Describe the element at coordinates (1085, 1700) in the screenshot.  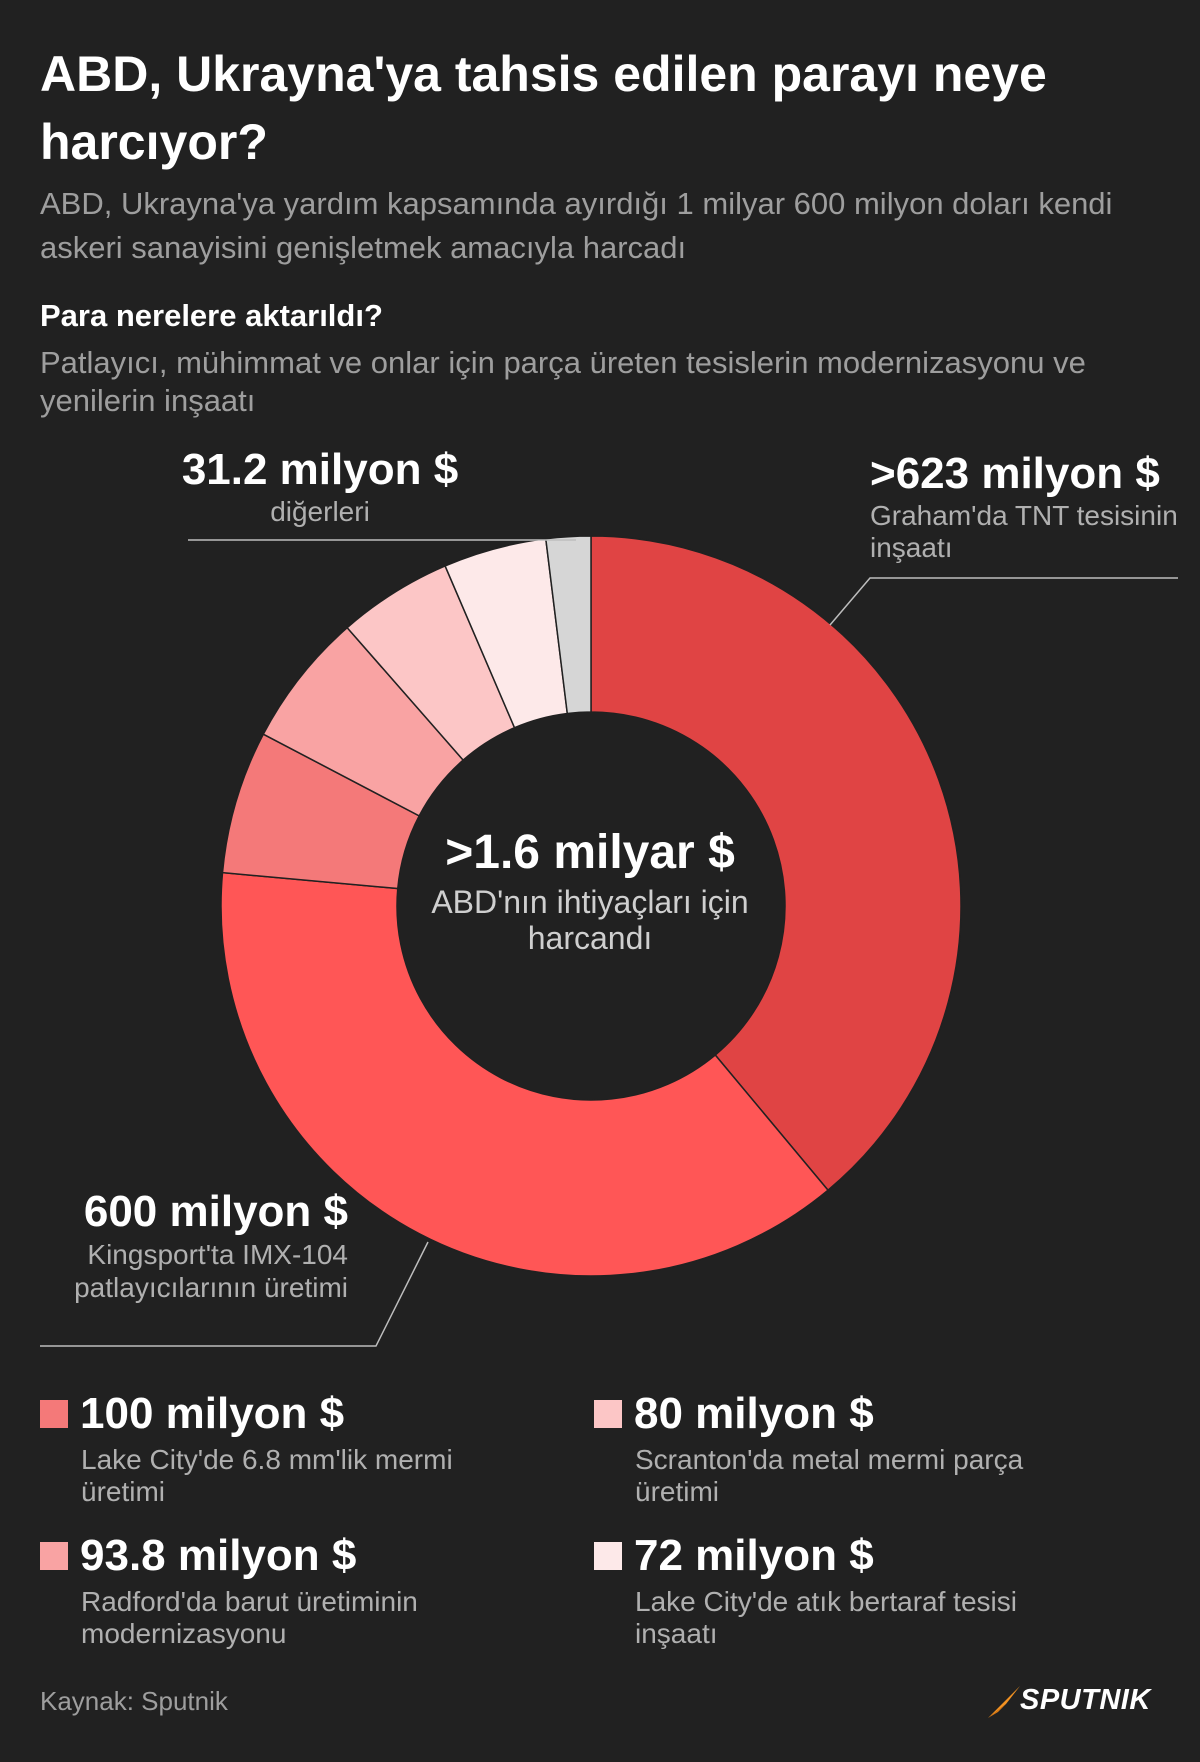
I see `brand-name: SPUTNIK` at that location.